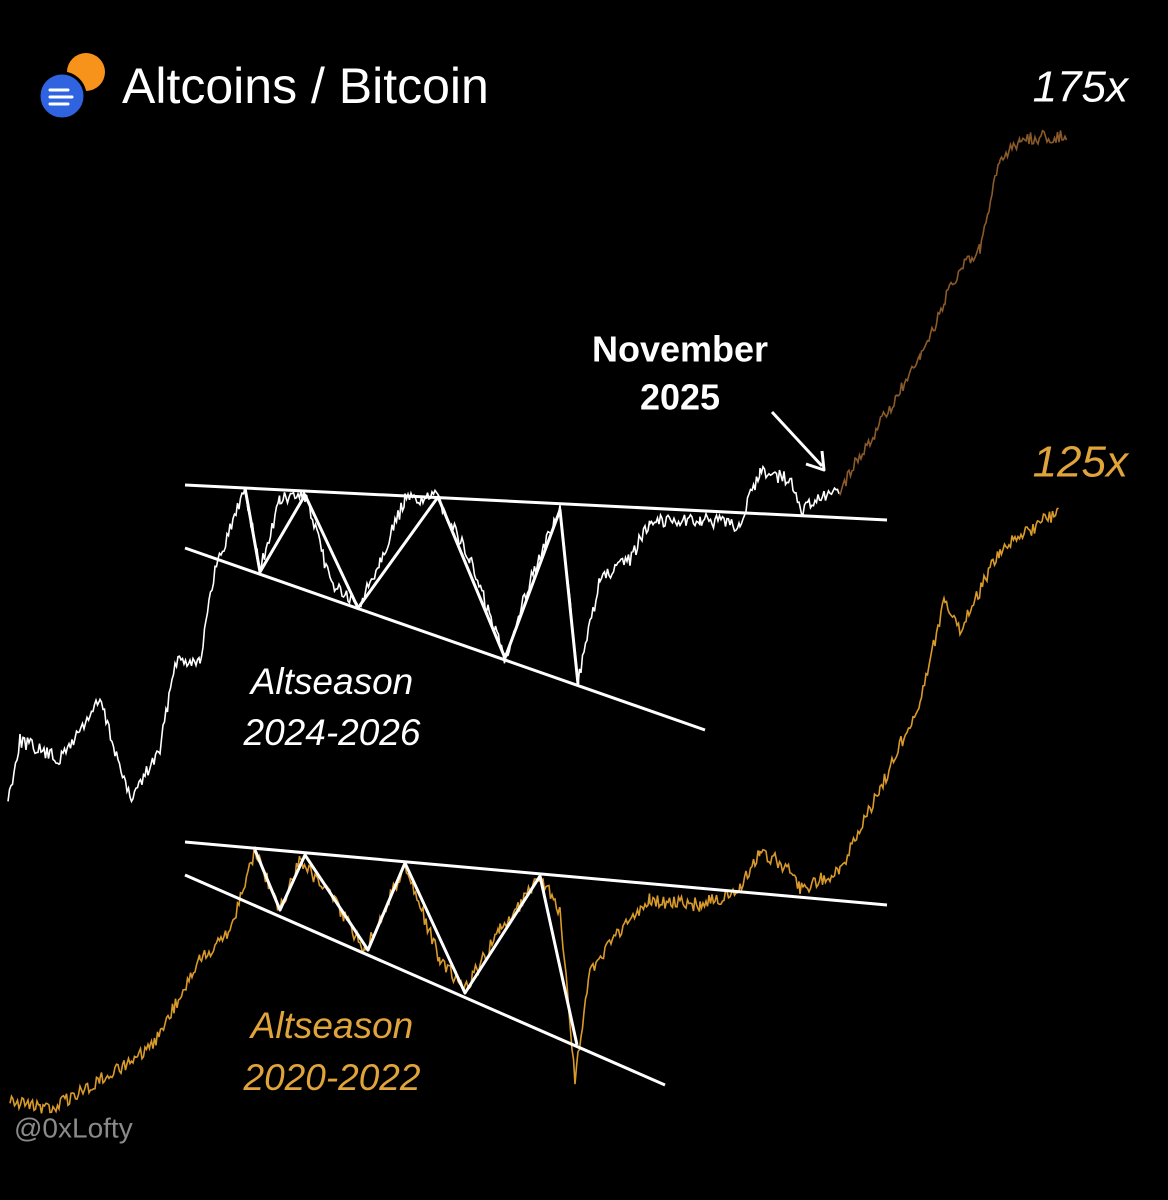 The width and height of the screenshot is (1168, 1200). I want to click on logo, so click(71, 87).